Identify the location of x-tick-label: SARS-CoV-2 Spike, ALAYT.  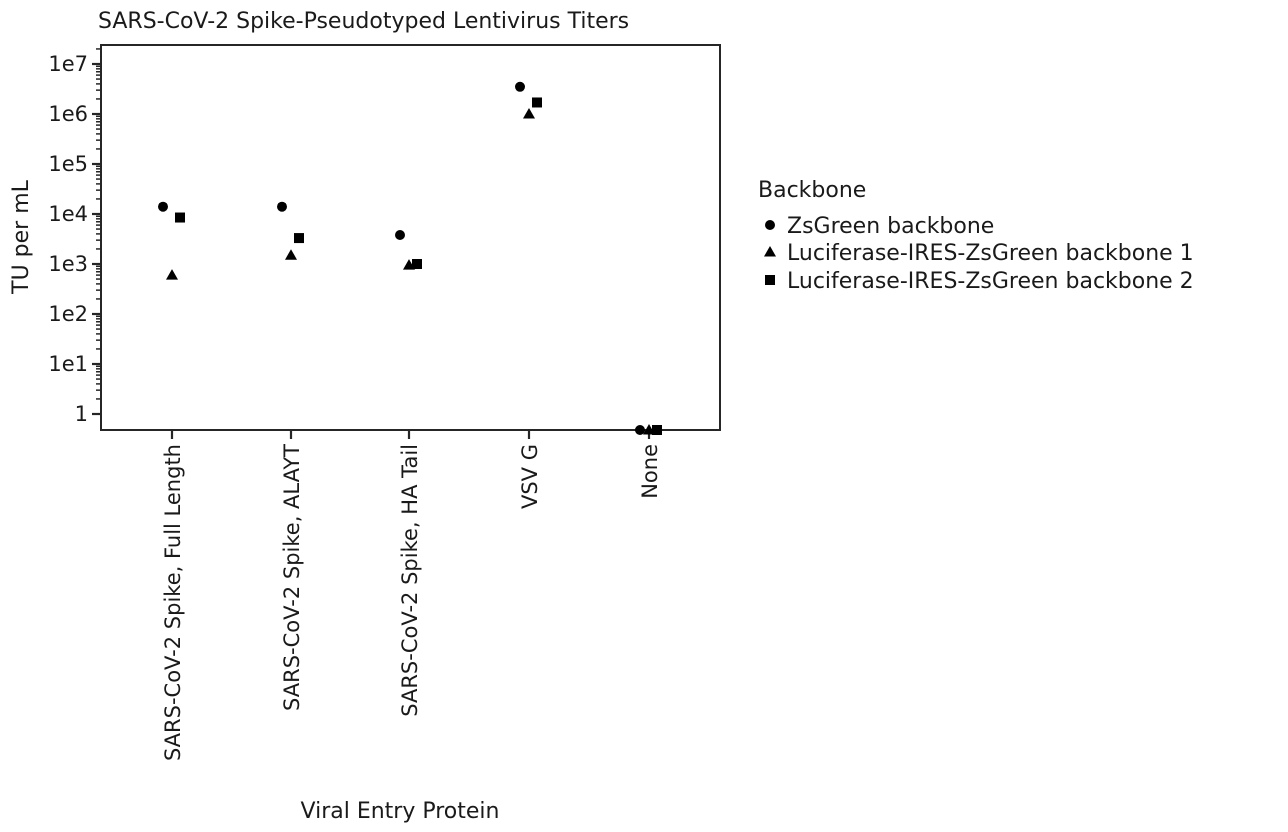
(292, 577).